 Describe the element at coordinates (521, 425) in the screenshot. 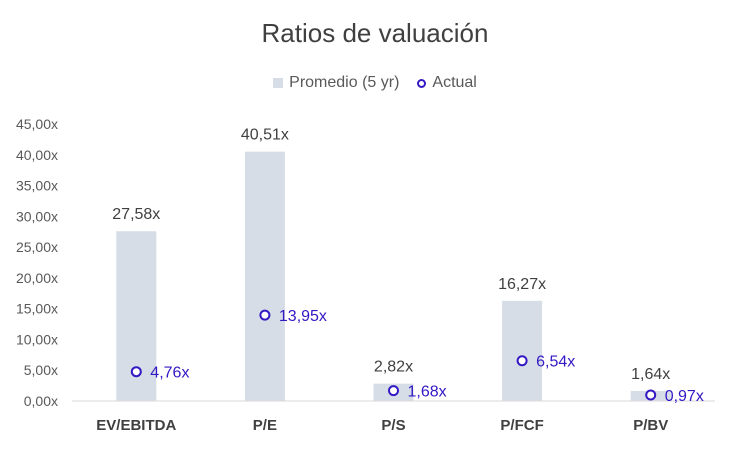

I see `x-tick-label: P/FCF` at that location.